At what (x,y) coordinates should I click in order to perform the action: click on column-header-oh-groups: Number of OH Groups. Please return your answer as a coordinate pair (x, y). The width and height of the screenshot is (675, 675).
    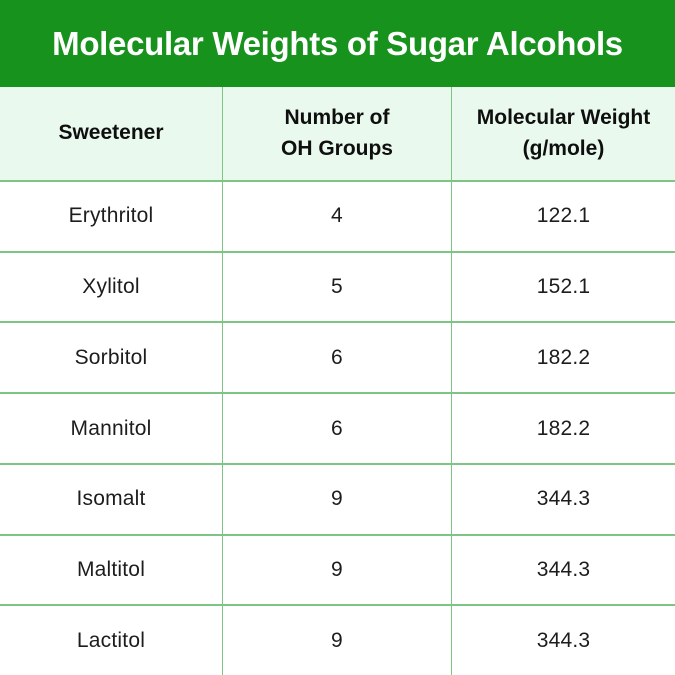
    Looking at the image, I should click on (336, 133).